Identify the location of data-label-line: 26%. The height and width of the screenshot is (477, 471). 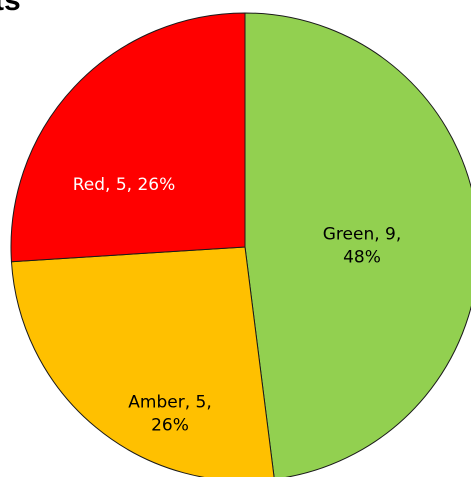
(170, 426).